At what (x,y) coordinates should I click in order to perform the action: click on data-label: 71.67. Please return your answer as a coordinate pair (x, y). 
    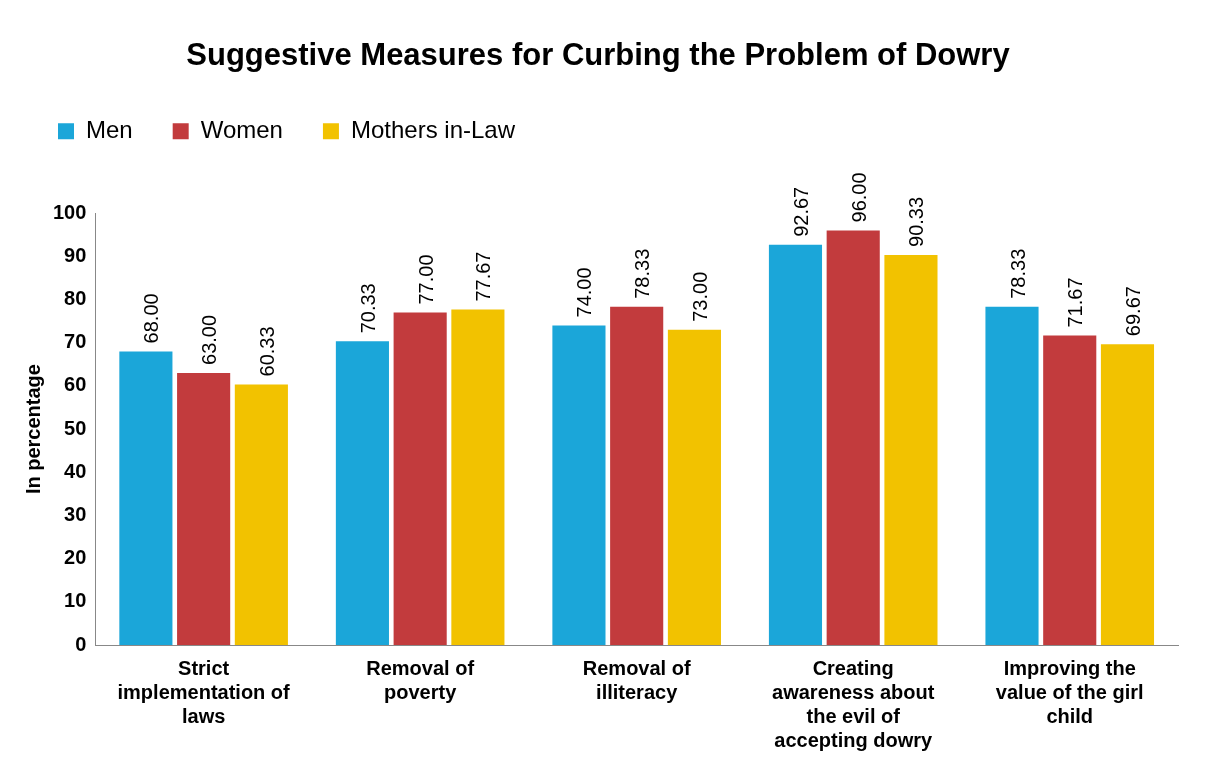
    Looking at the image, I should click on (1075, 302).